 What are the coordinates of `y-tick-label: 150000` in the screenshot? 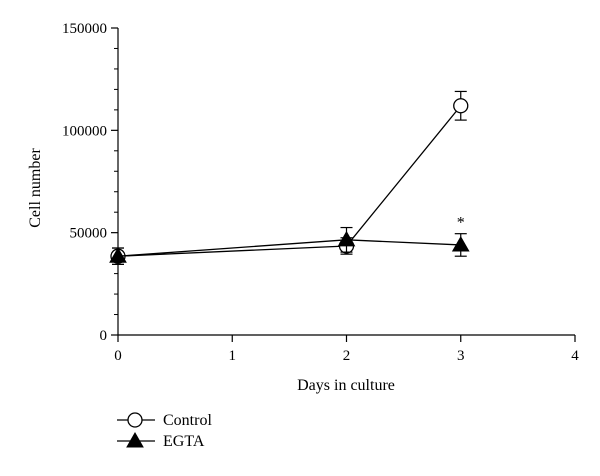 It's located at (84, 29).